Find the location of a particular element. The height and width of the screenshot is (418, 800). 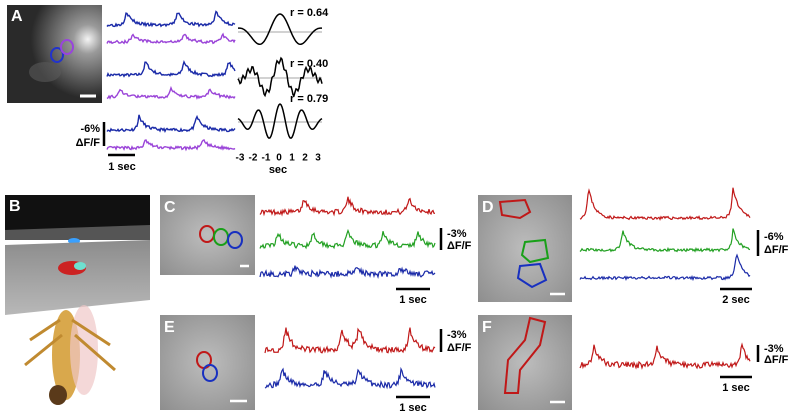

lag-tick-label: 3 is located at coordinates (318, 158).